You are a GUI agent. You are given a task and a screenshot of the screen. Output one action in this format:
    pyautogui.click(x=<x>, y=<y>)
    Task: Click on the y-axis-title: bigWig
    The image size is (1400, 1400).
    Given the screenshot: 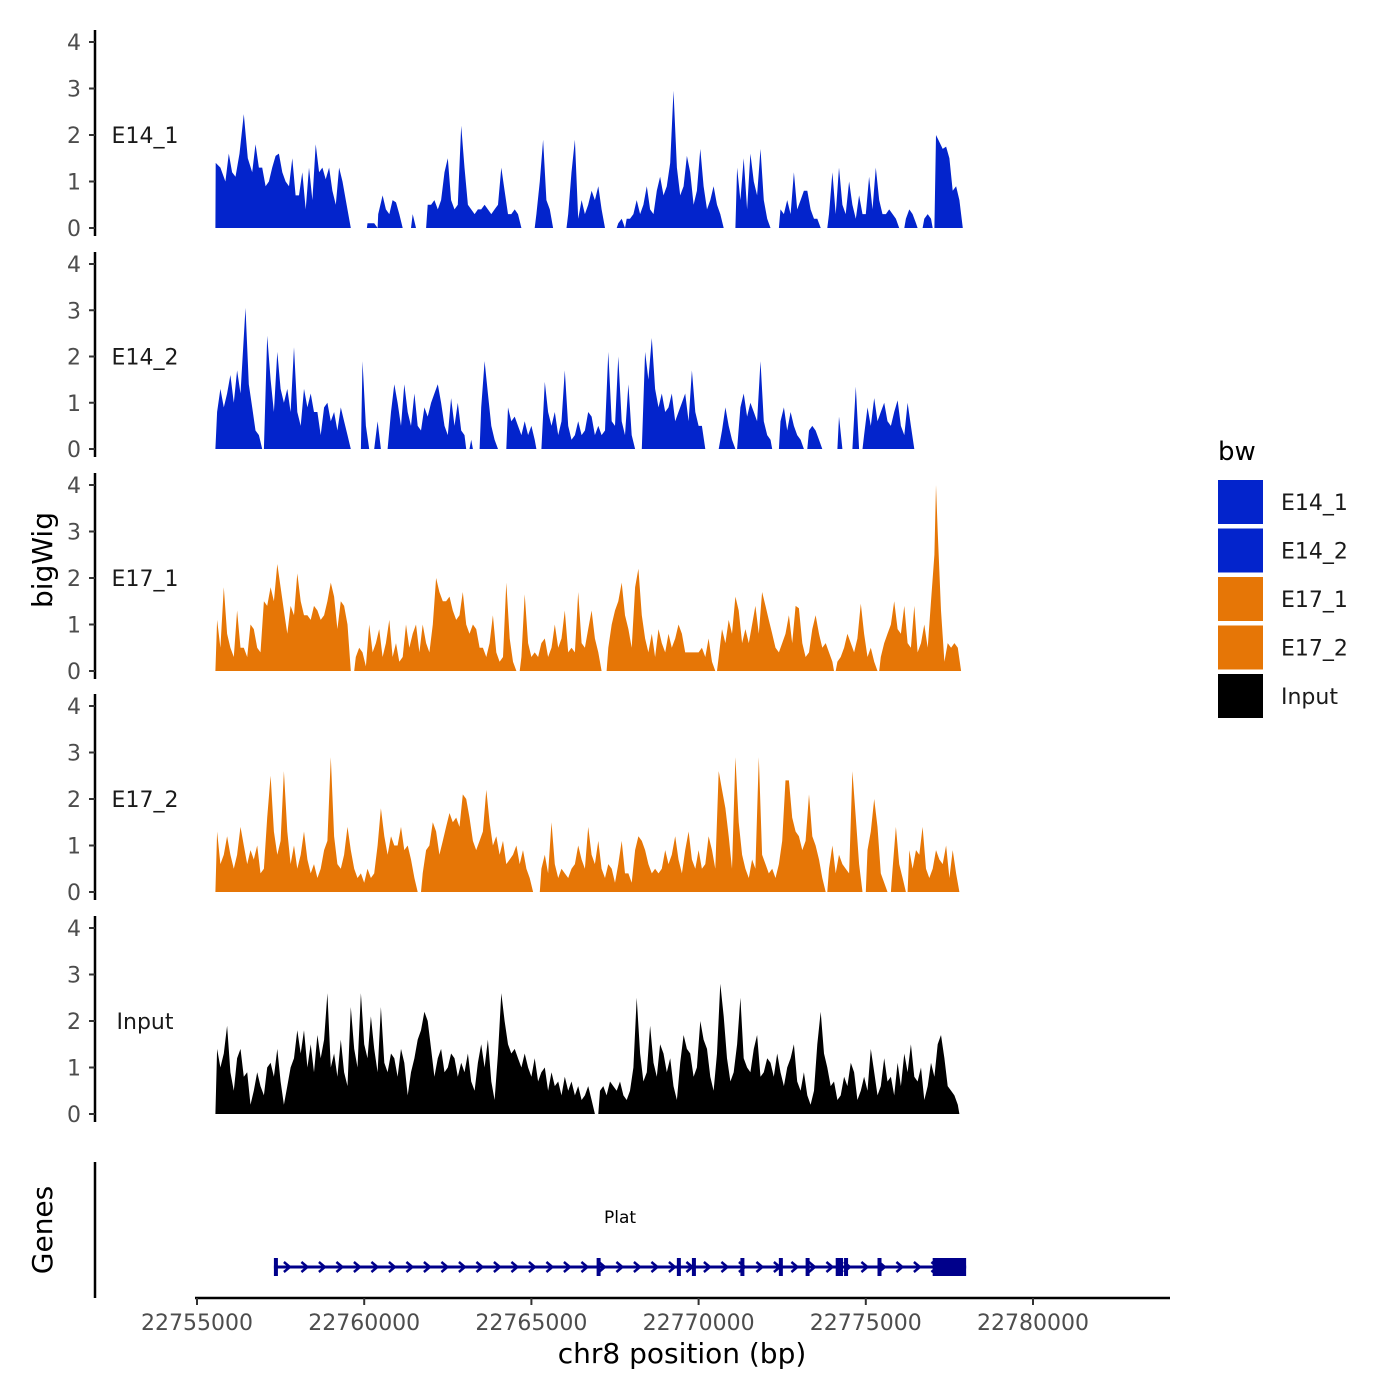 What is the action you would take?
    pyautogui.click(x=42, y=560)
    